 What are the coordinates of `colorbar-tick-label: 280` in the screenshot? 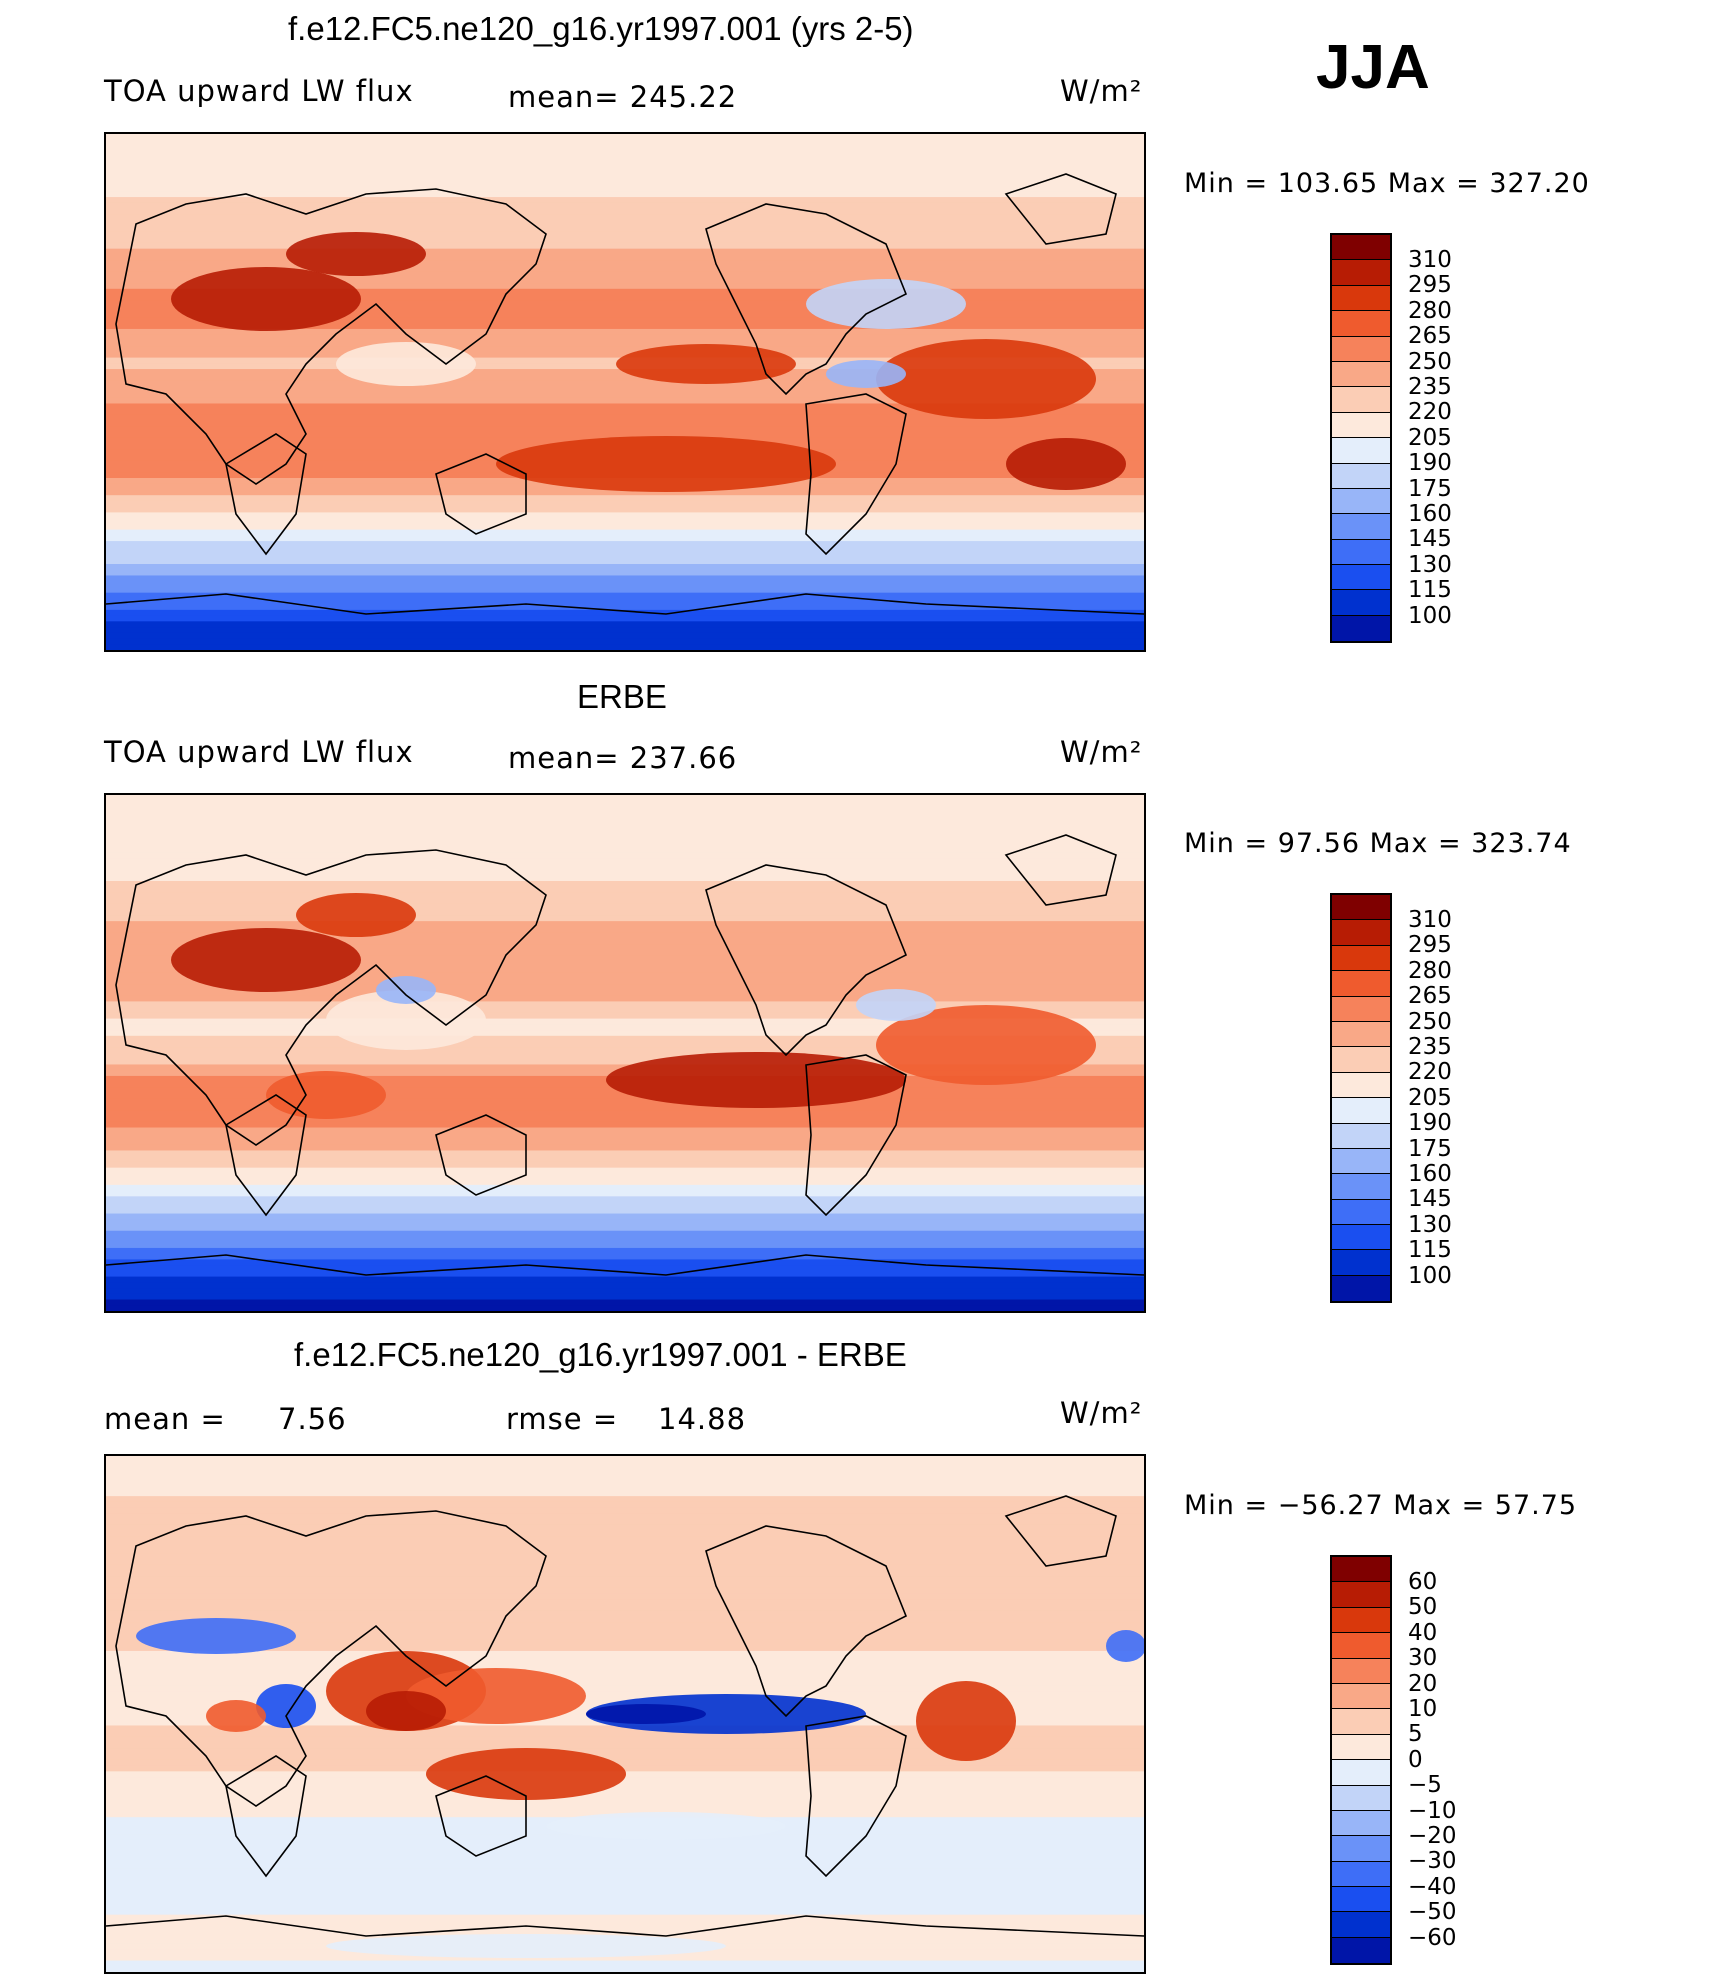 It's located at (1430, 310).